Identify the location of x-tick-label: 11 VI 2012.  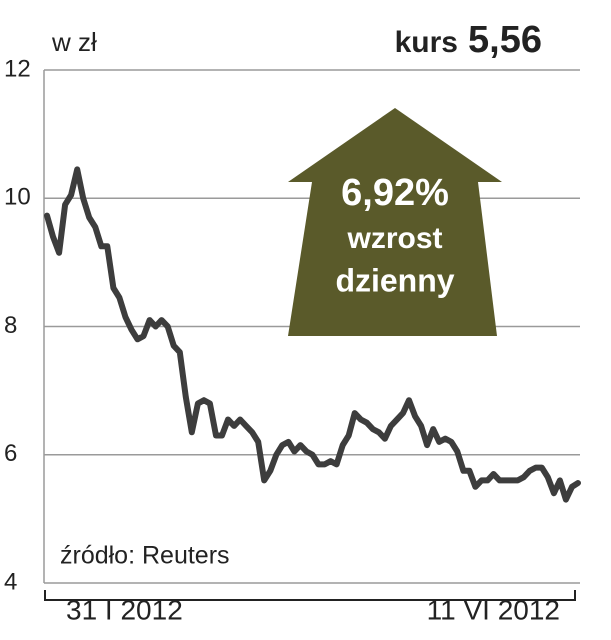
(493, 609).